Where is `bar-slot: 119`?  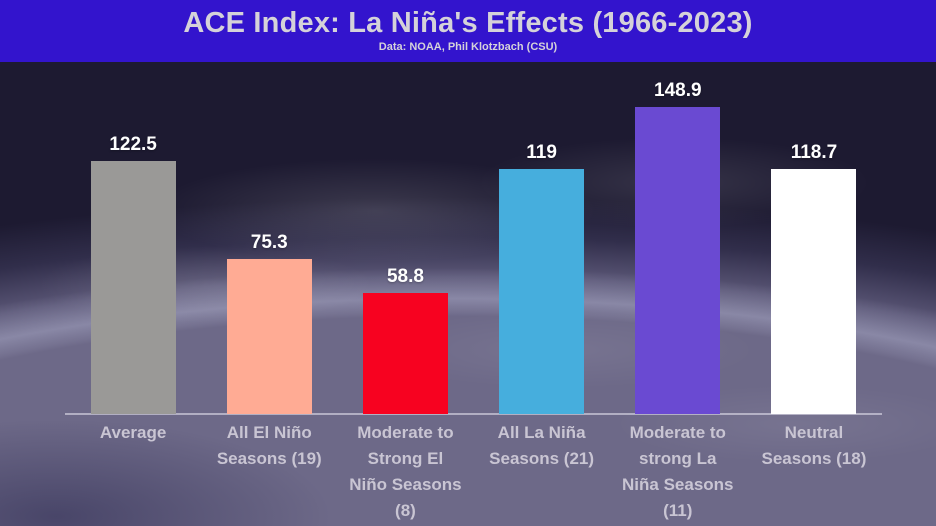
bar-slot: 119 is located at coordinates (542, 278).